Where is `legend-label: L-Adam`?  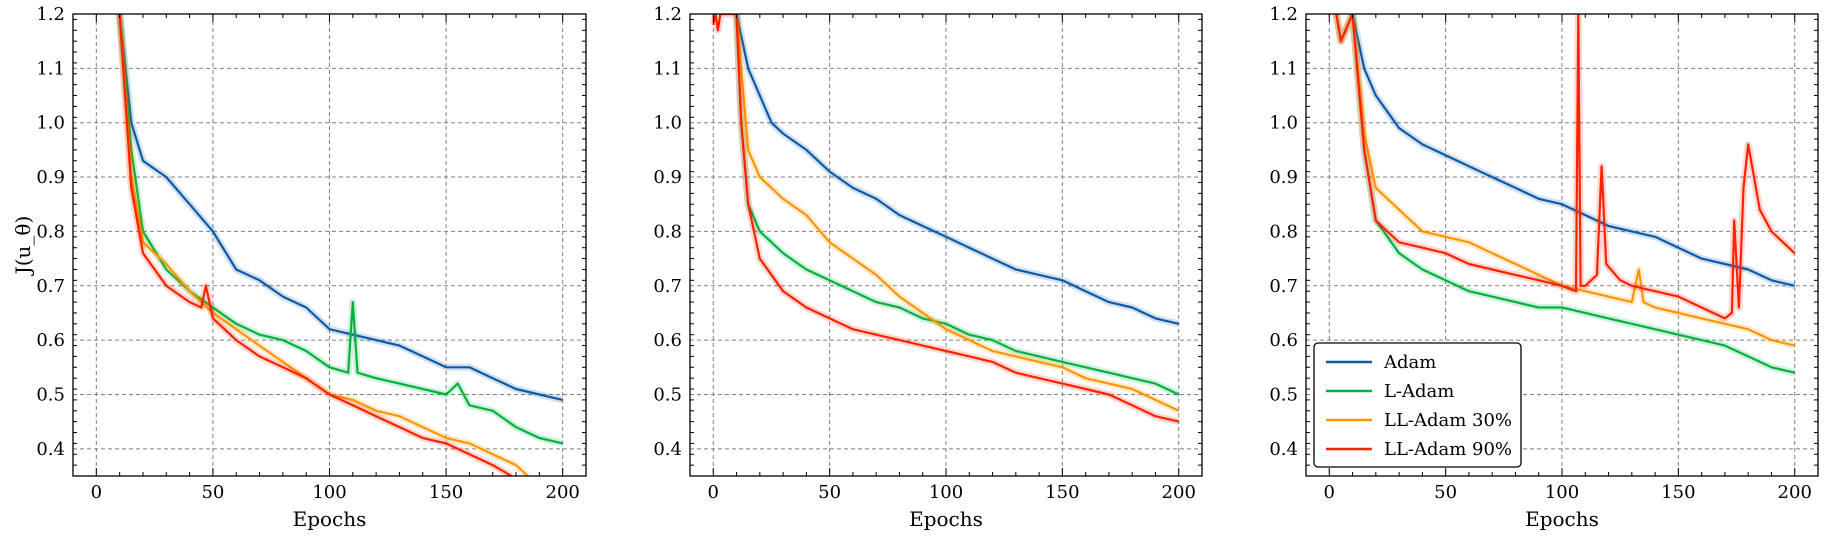
legend-label: L-Adam is located at coordinates (1419, 391).